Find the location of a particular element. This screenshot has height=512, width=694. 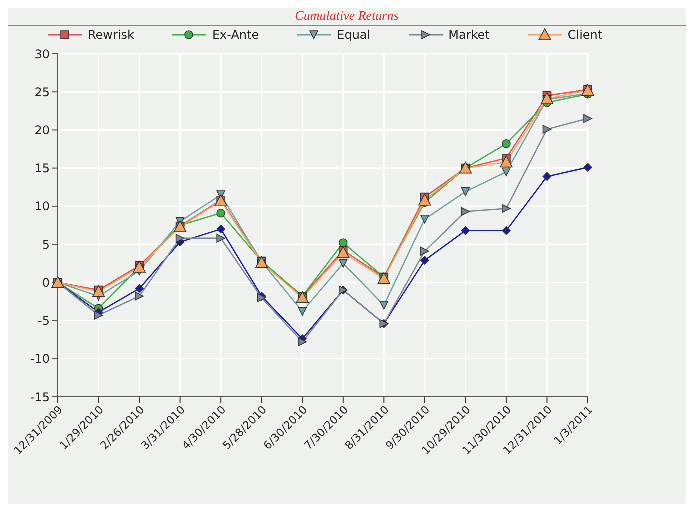

y-tick-label: 0 is located at coordinates (46, 283).